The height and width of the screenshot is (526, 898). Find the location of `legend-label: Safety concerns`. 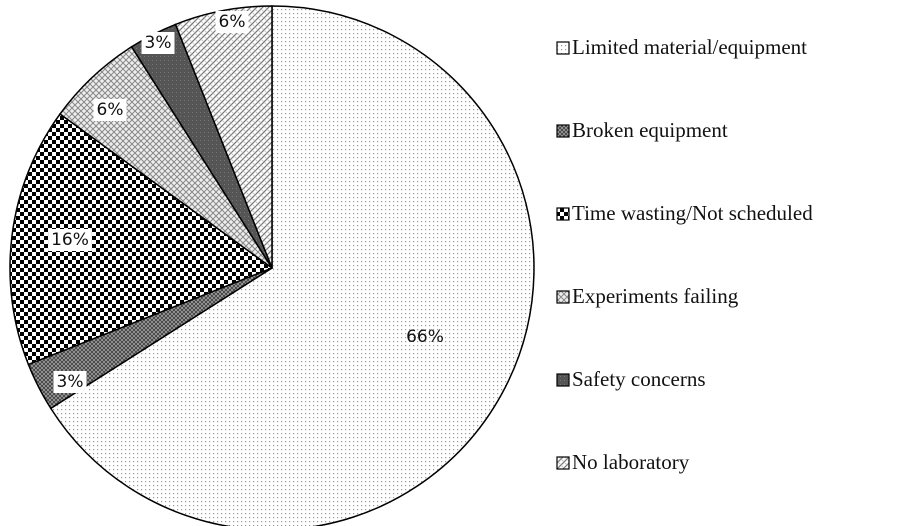

legend-label: Safety concerns is located at coordinates (639, 379).